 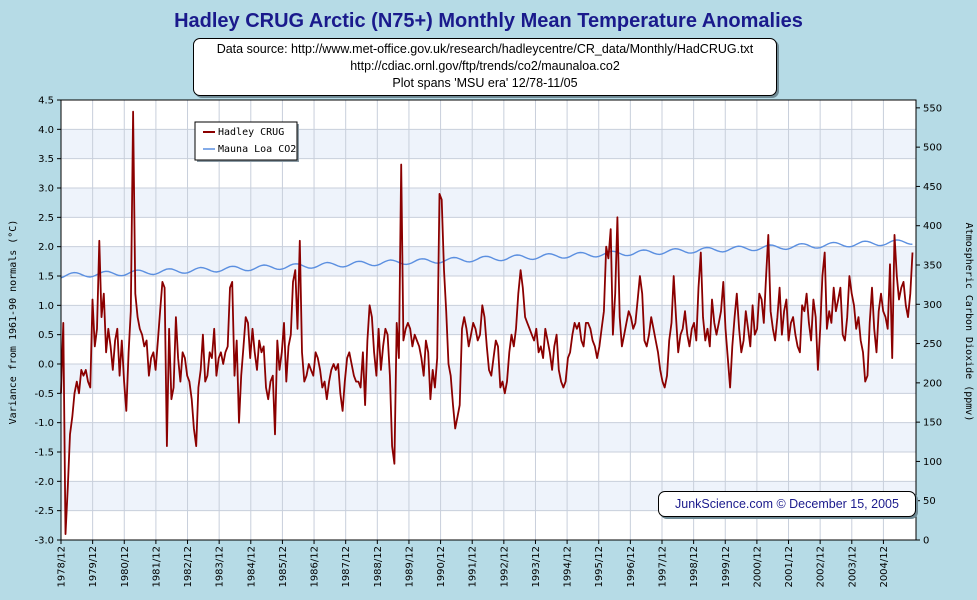 I want to click on y-tick-label: -2.0, so click(x=44, y=482).